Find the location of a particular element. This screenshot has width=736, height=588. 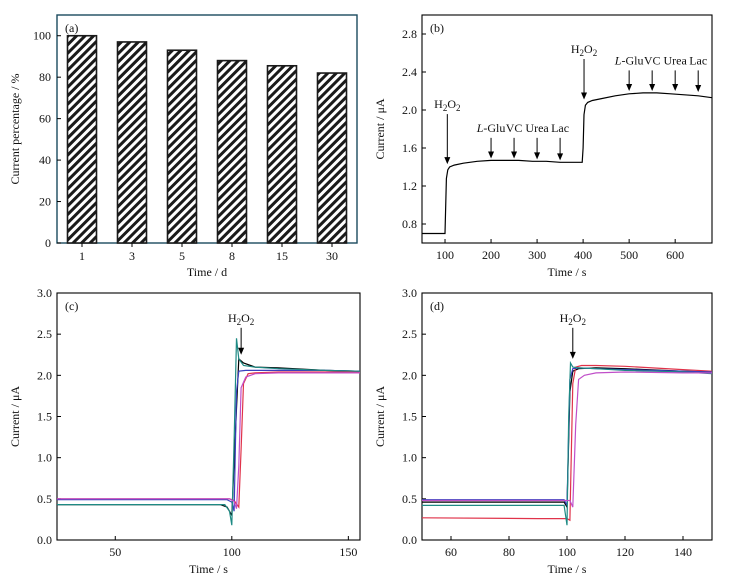

panel-label: (b) is located at coordinates (437, 28).